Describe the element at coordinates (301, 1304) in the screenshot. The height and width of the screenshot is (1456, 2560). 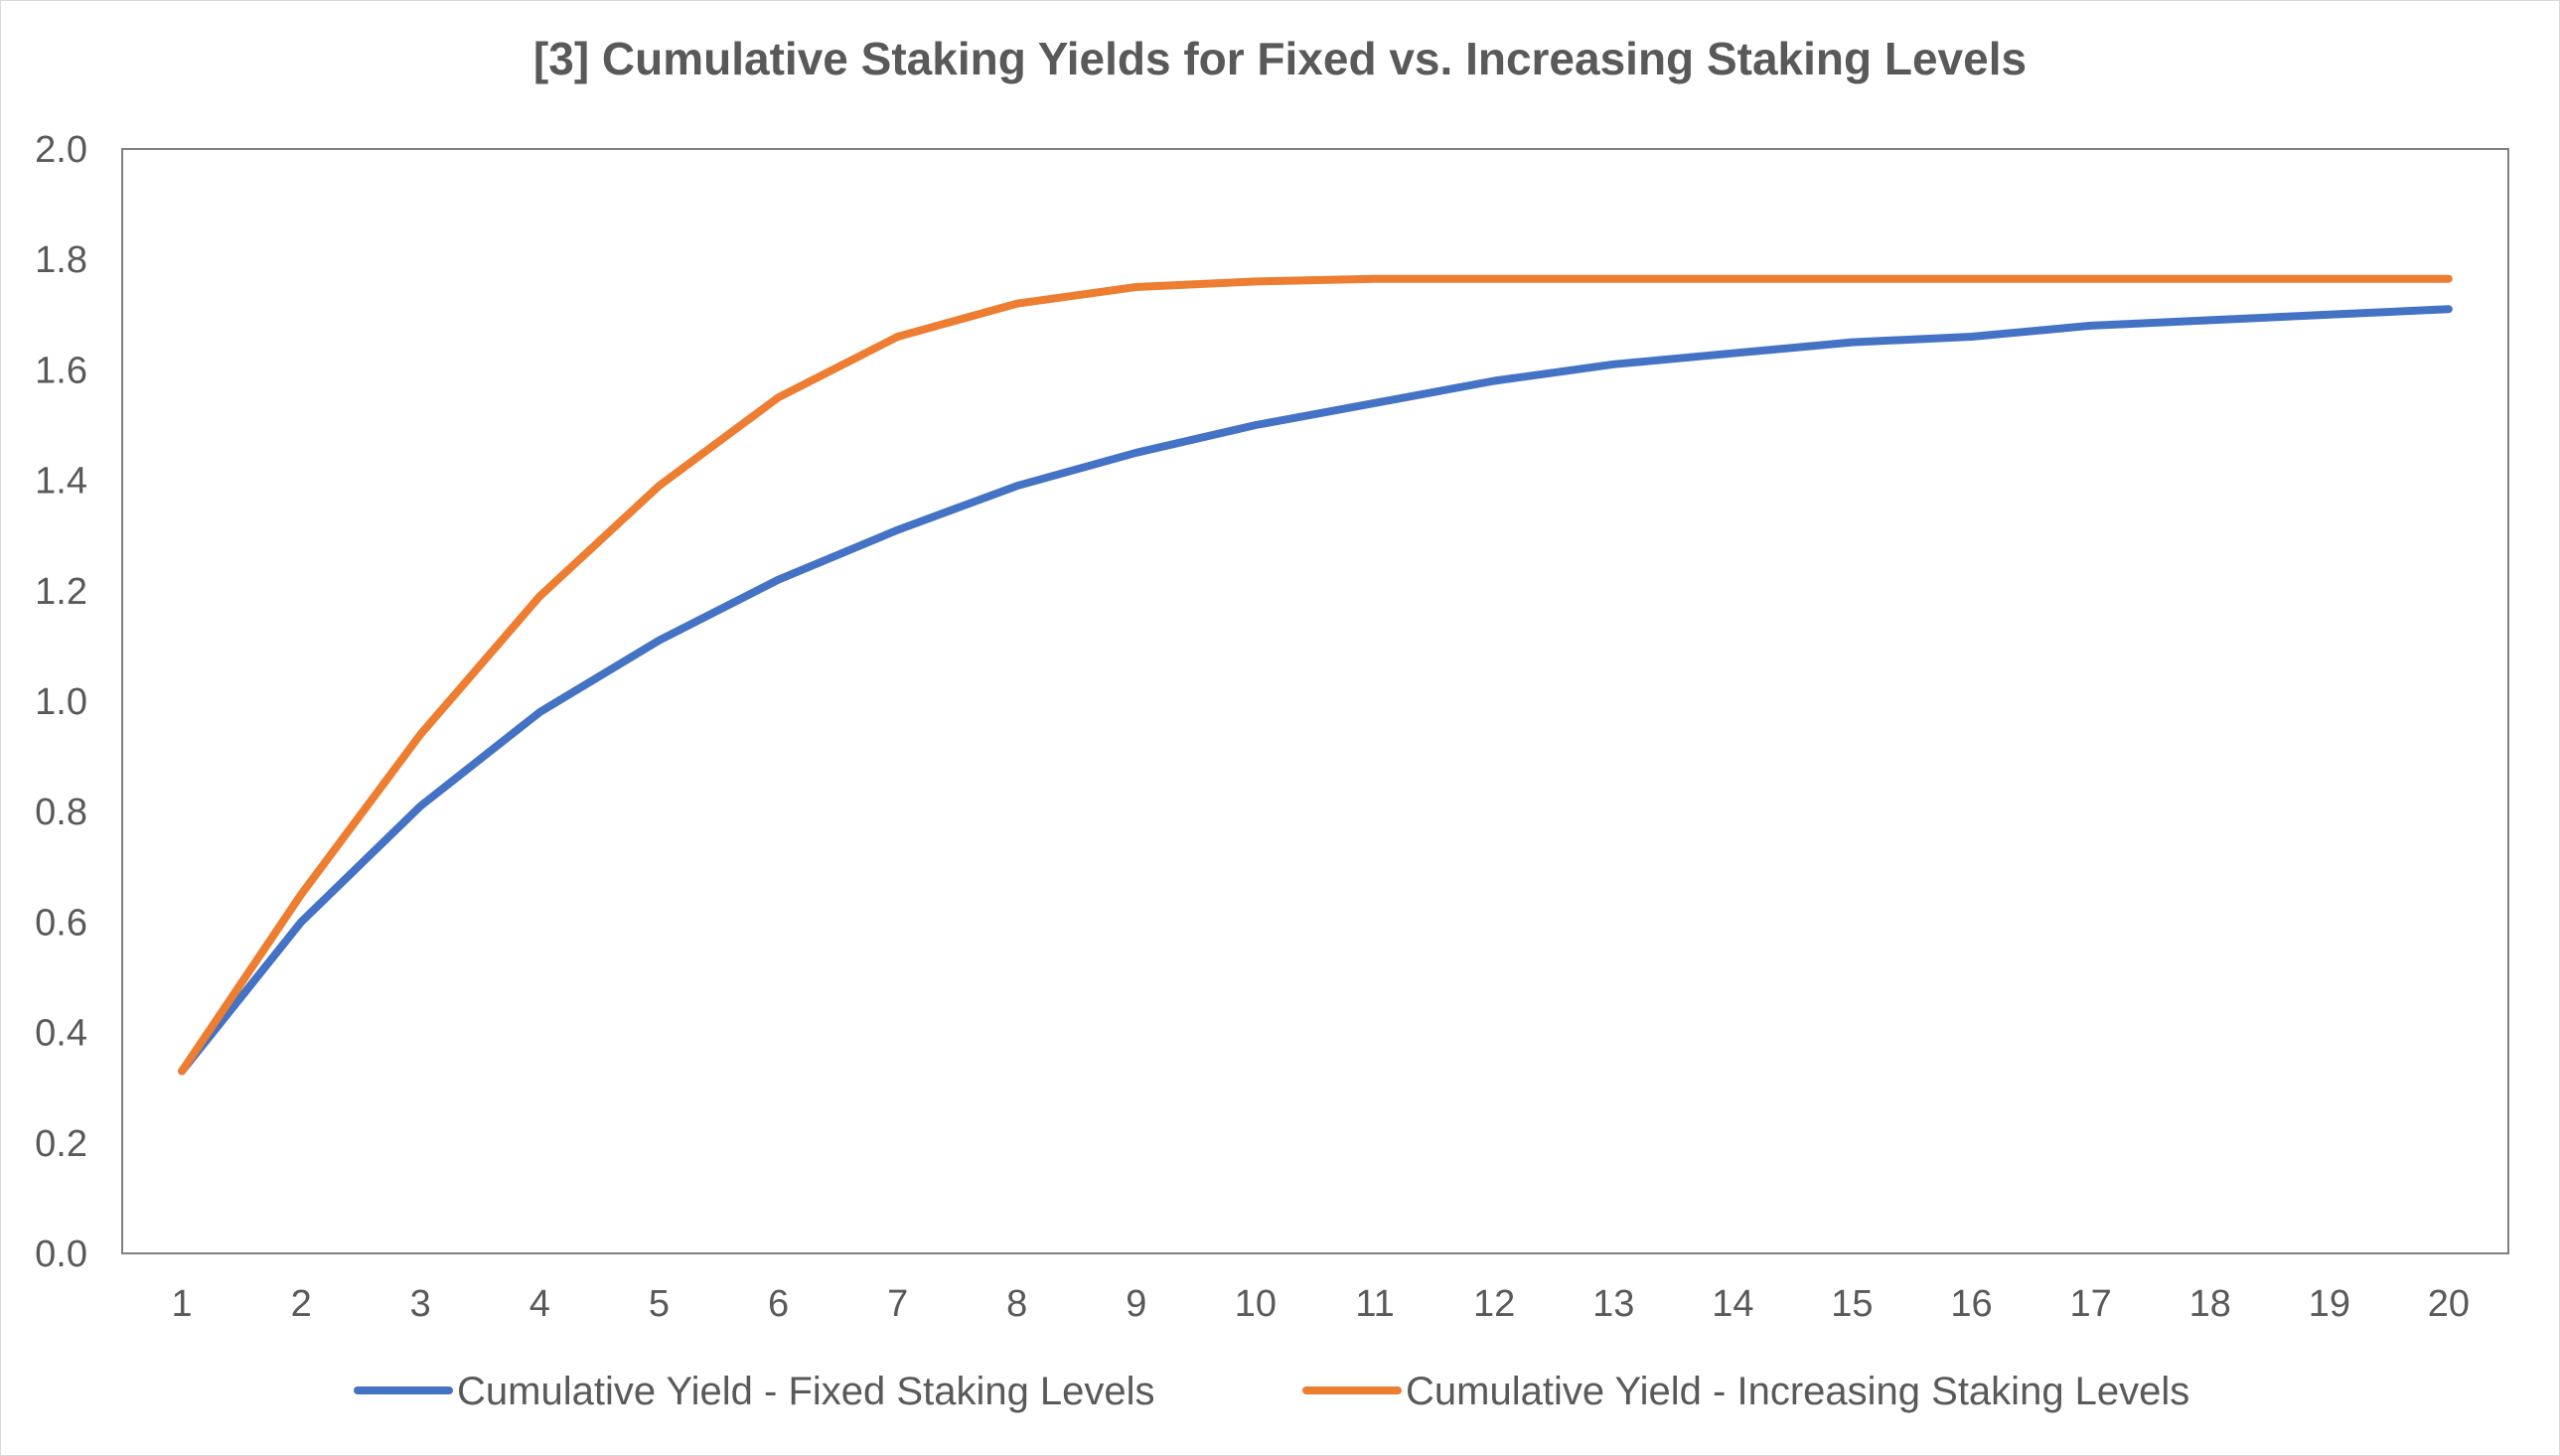
I see `x-tick-label: 2` at that location.